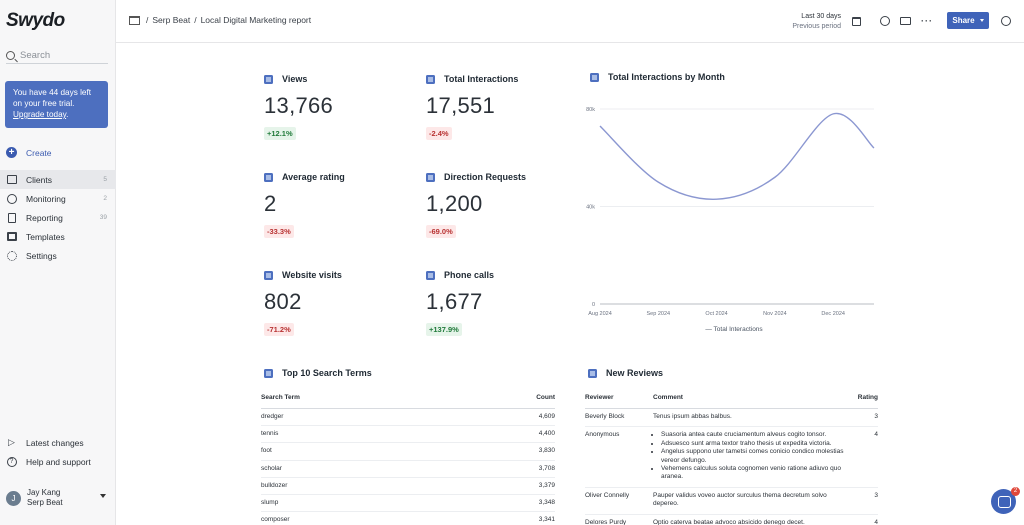  I want to click on reviews-title: New Reviews, so click(635, 373).